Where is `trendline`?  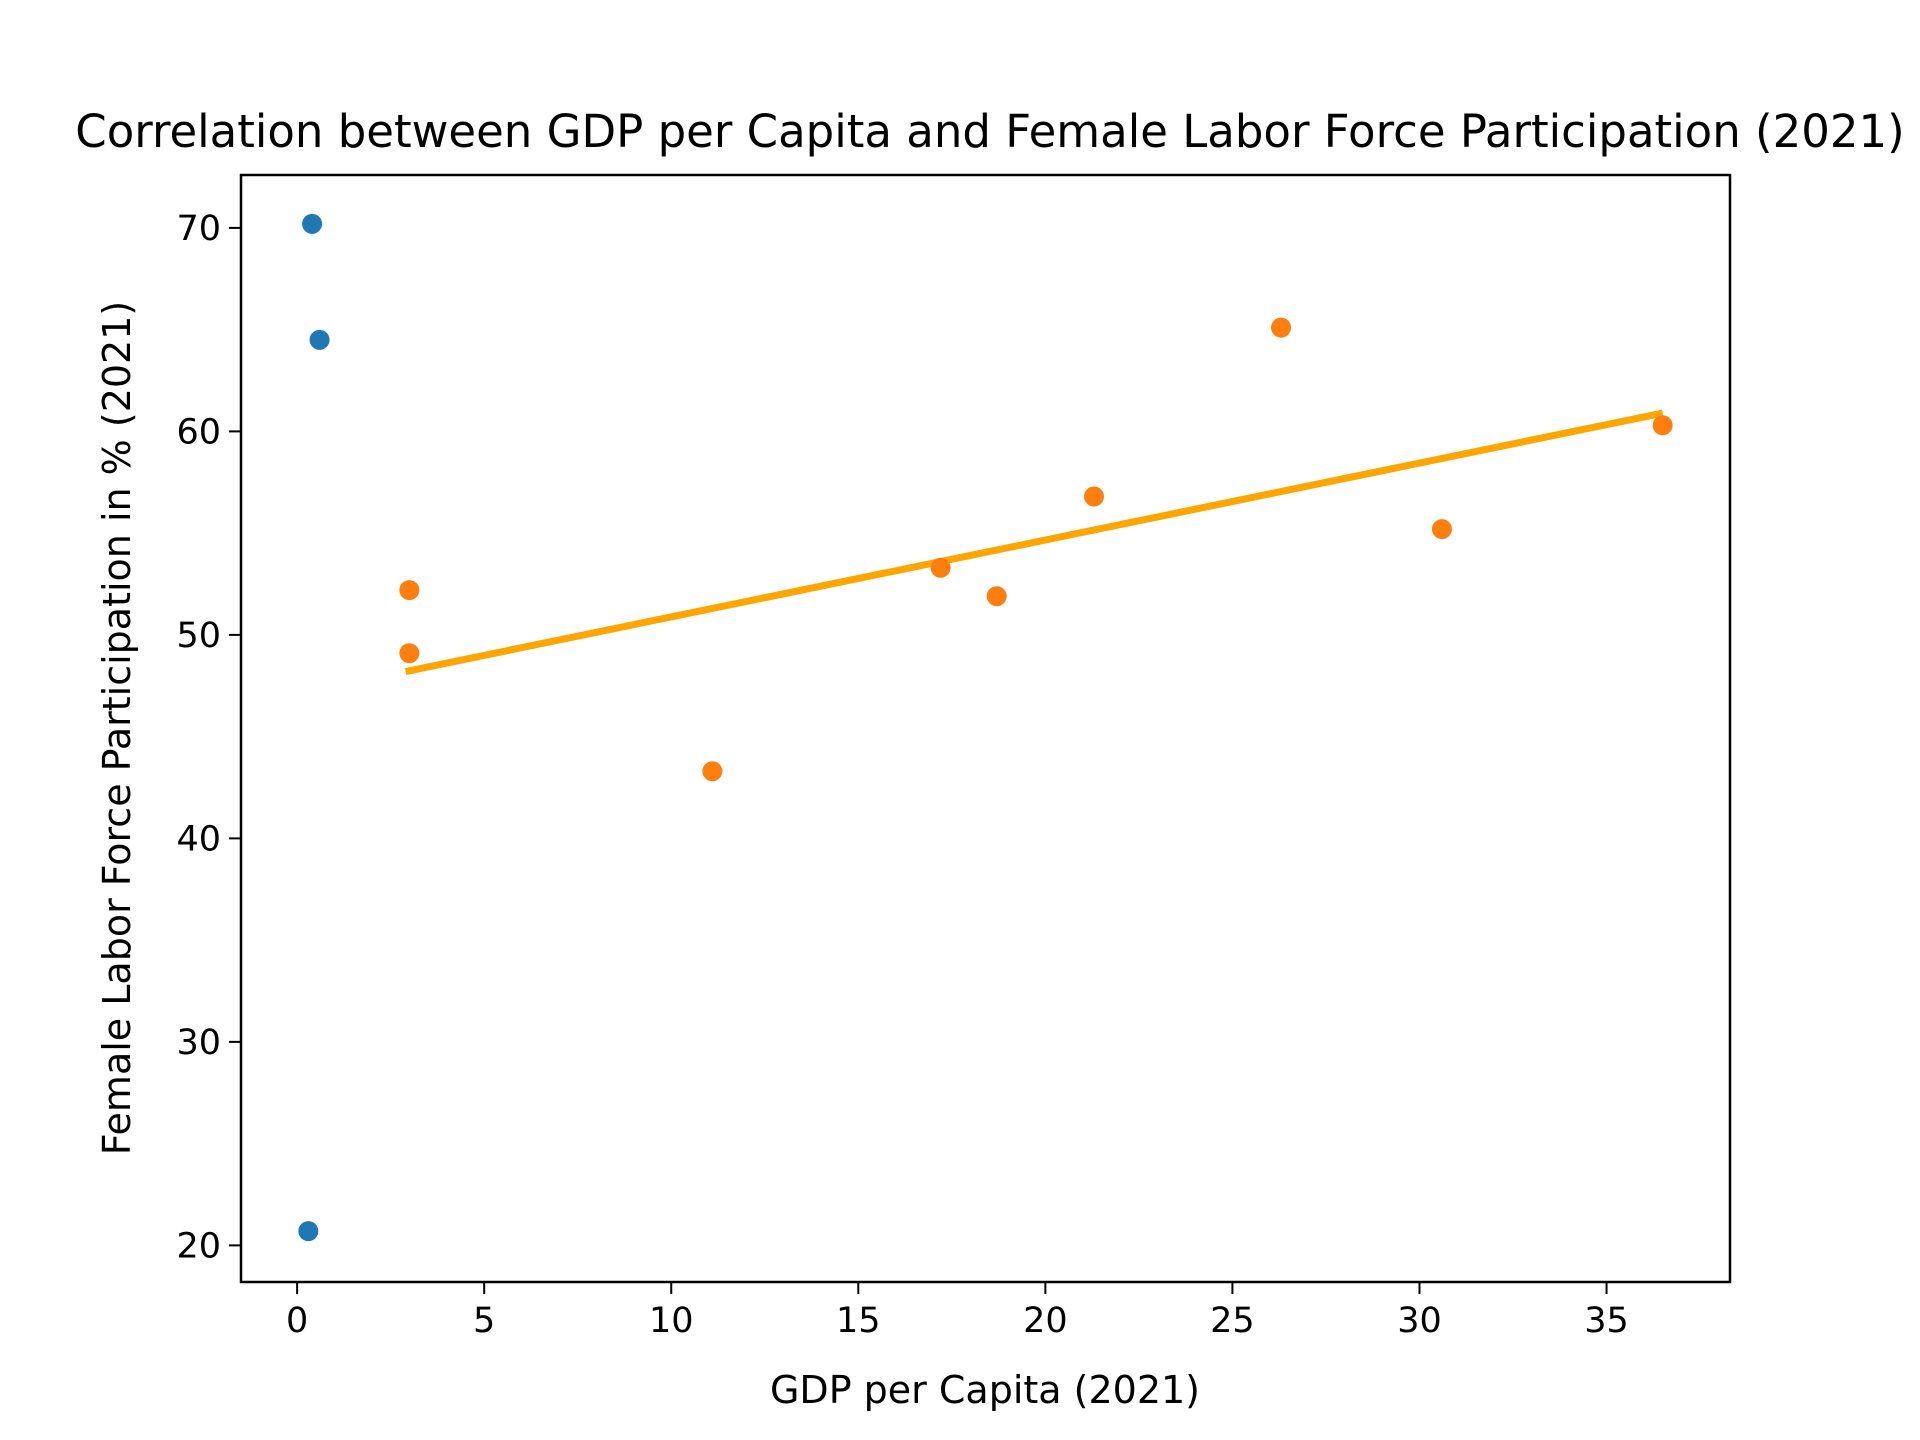 trendline is located at coordinates (1034, 542).